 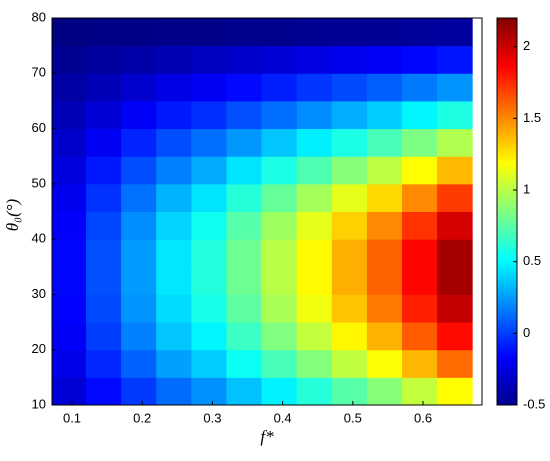 What do you see at coordinates (39, 348) in the screenshot?
I see `y-tick-label: 20` at bounding box center [39, 348].